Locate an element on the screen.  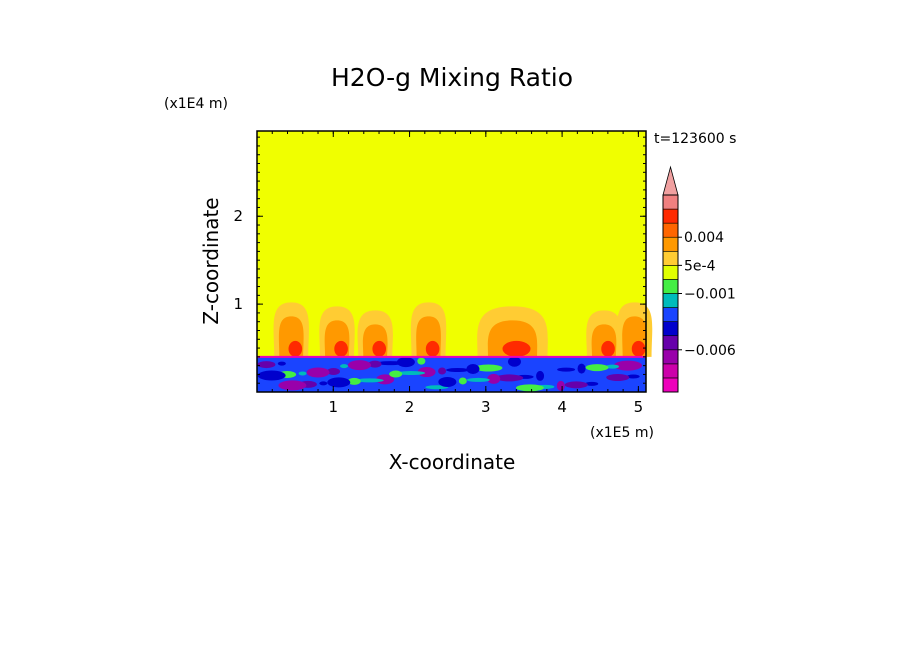
x-scale-label: (x1E5 m) is located at coordinates (622, 433).